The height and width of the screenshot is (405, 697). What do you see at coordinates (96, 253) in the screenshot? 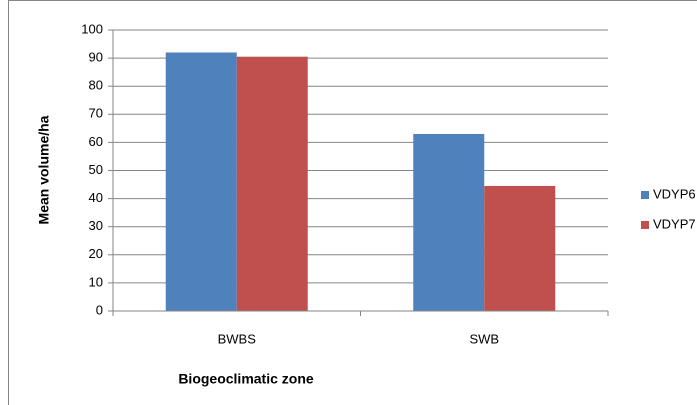
I see `y-tick-label: 20` at bounding box center [96, 253].